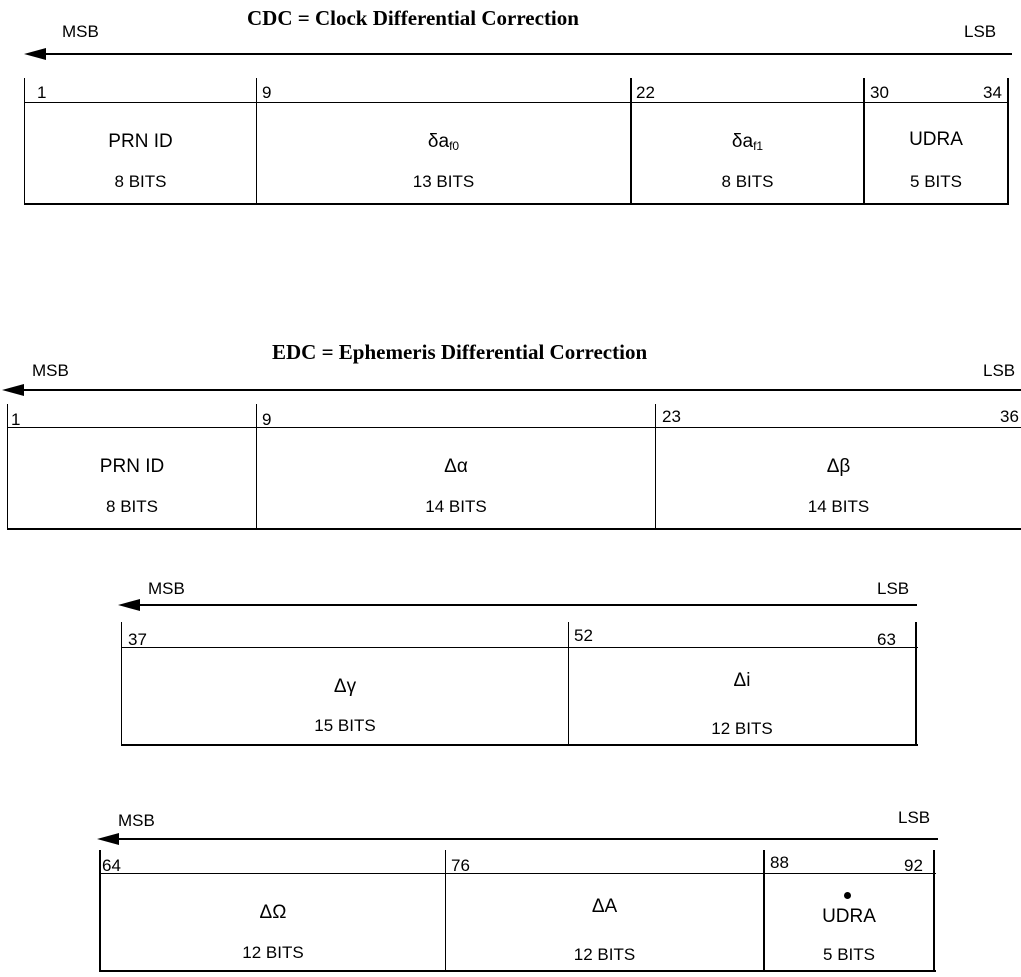 This screenshot has height=977, width=1021. I want to click on edc-row3-field-domega-bits: 12 BITS, so click(273, 952).